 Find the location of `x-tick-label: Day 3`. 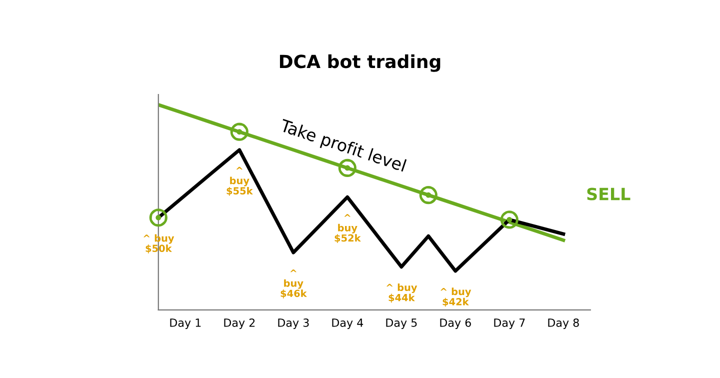

x-tick-label: Day 3 is located at coordinates (293, 324).